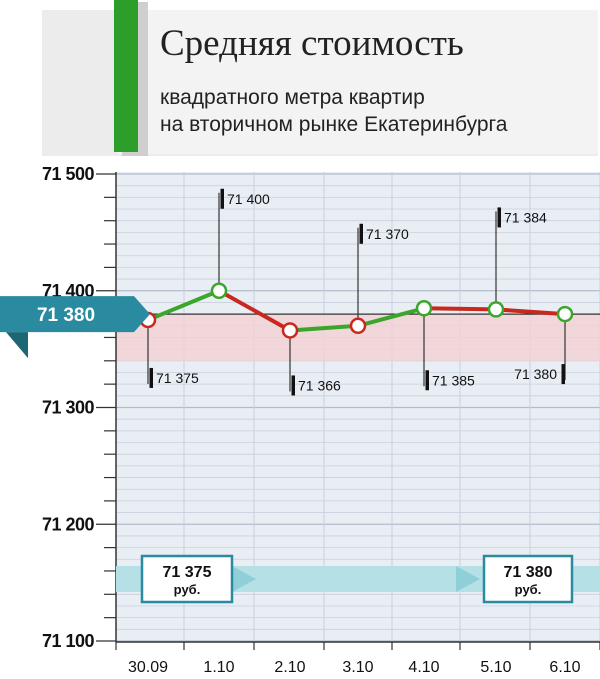  What do you see at coordinates (289, 667) in the screenshot?
I see `x-tick-label: 2.10` at bounding box center [289, 667].